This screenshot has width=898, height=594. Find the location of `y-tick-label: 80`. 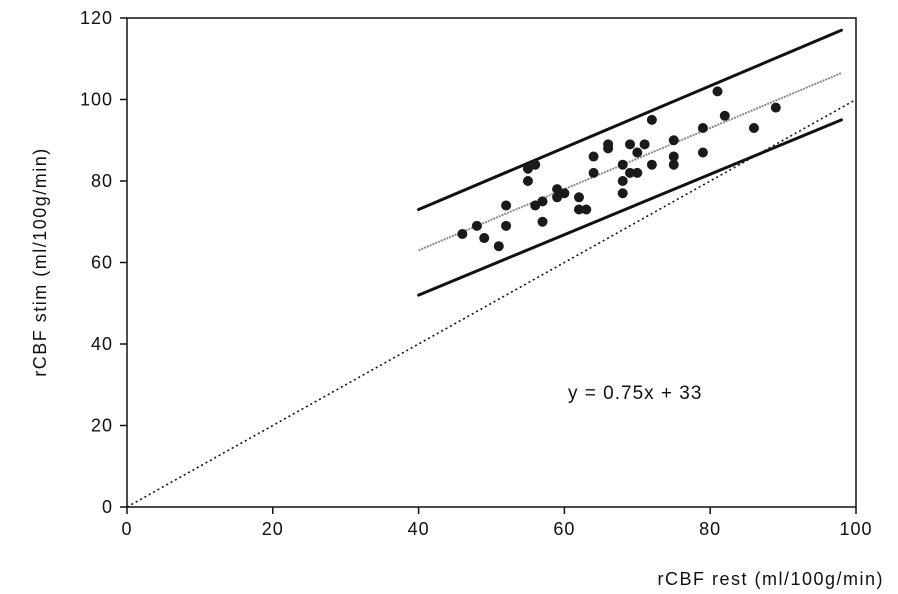

y-tick-label: 80 is located at coordinates (102, 181).